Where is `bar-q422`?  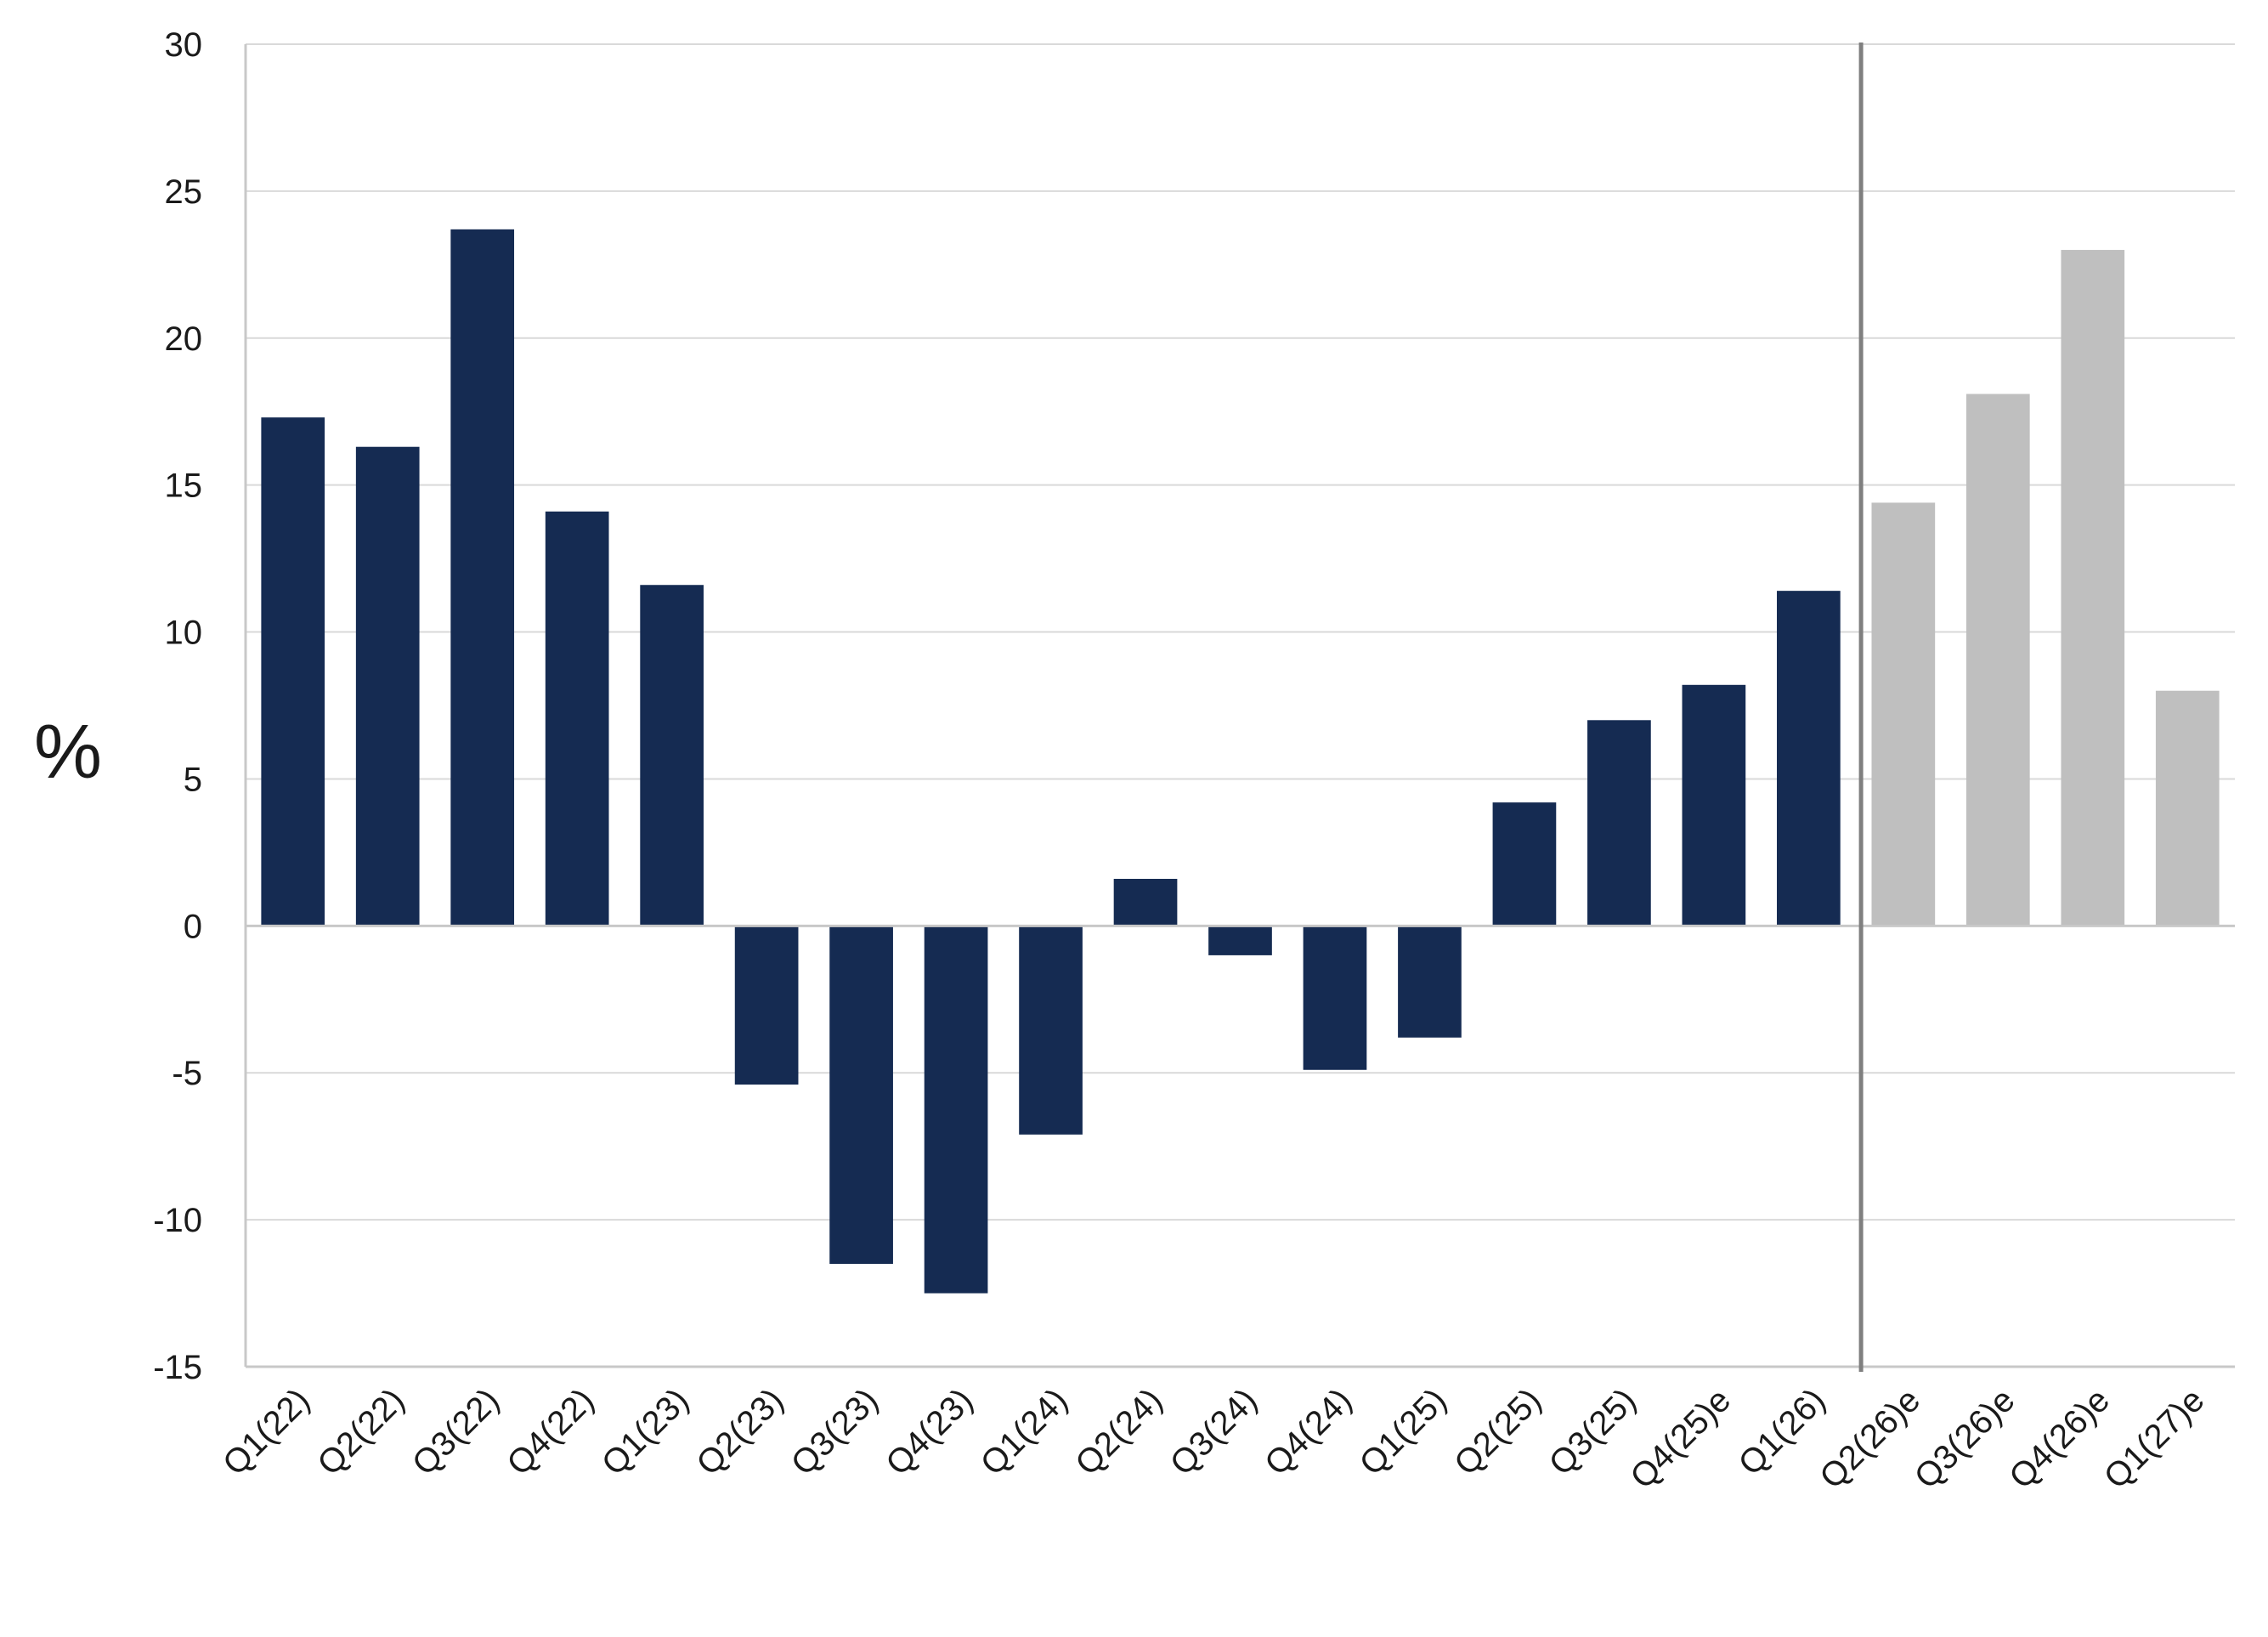
bar-q422 is located at coordinates (577, 718).